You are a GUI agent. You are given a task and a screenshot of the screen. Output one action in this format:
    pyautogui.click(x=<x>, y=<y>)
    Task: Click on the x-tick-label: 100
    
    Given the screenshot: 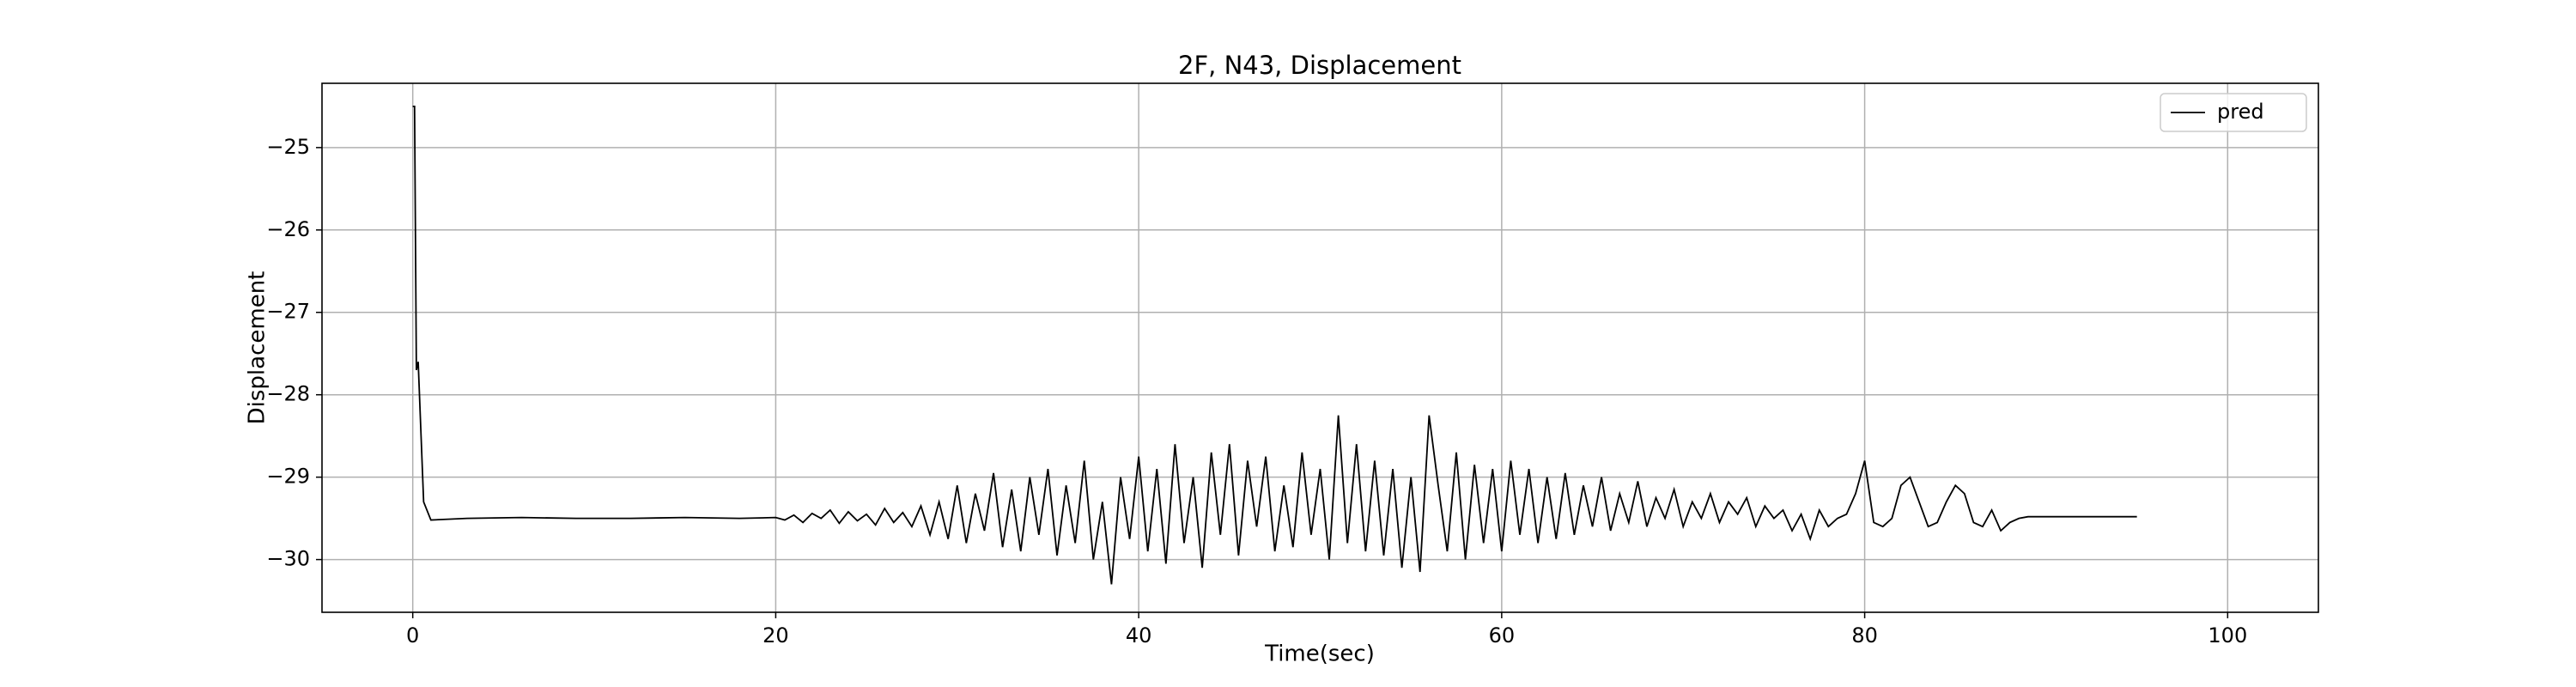 What is the action you would take?
    pyautogui.click(x=2228, y=635)
    